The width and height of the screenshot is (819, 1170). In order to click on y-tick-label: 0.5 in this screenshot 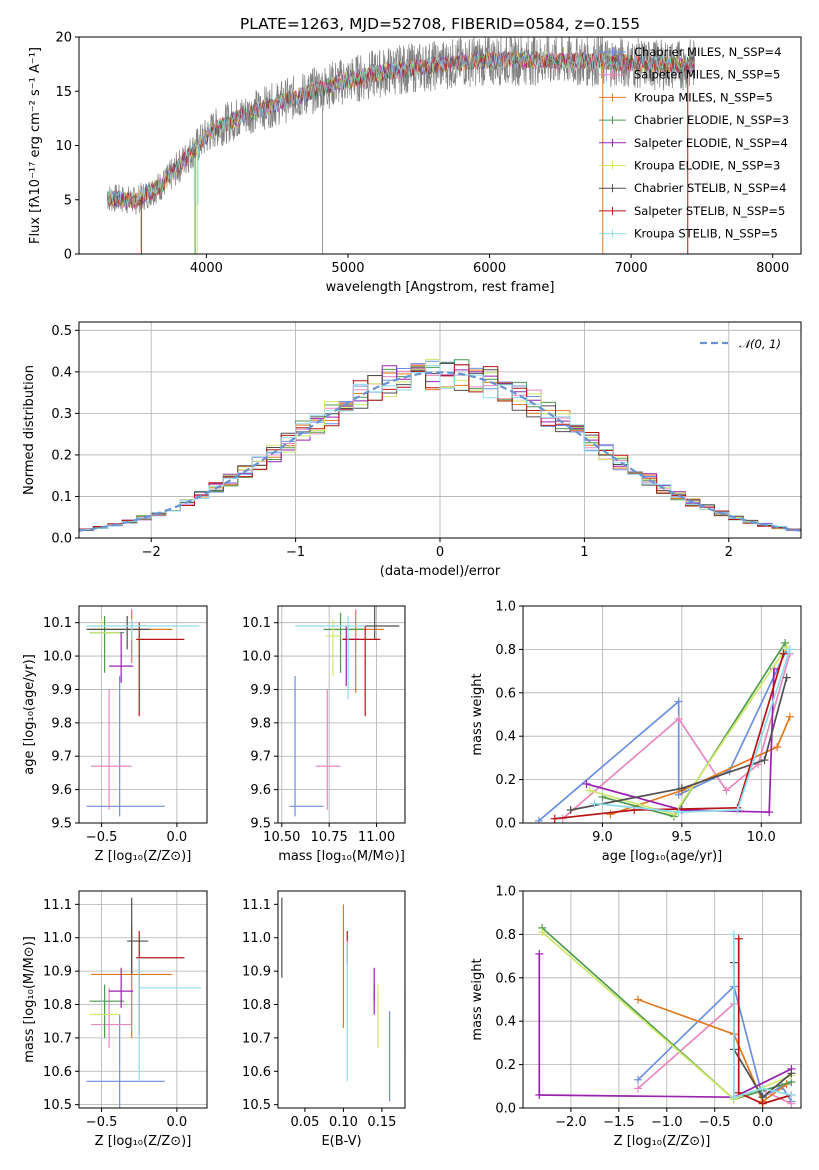, I will do `click(61, 331)`.